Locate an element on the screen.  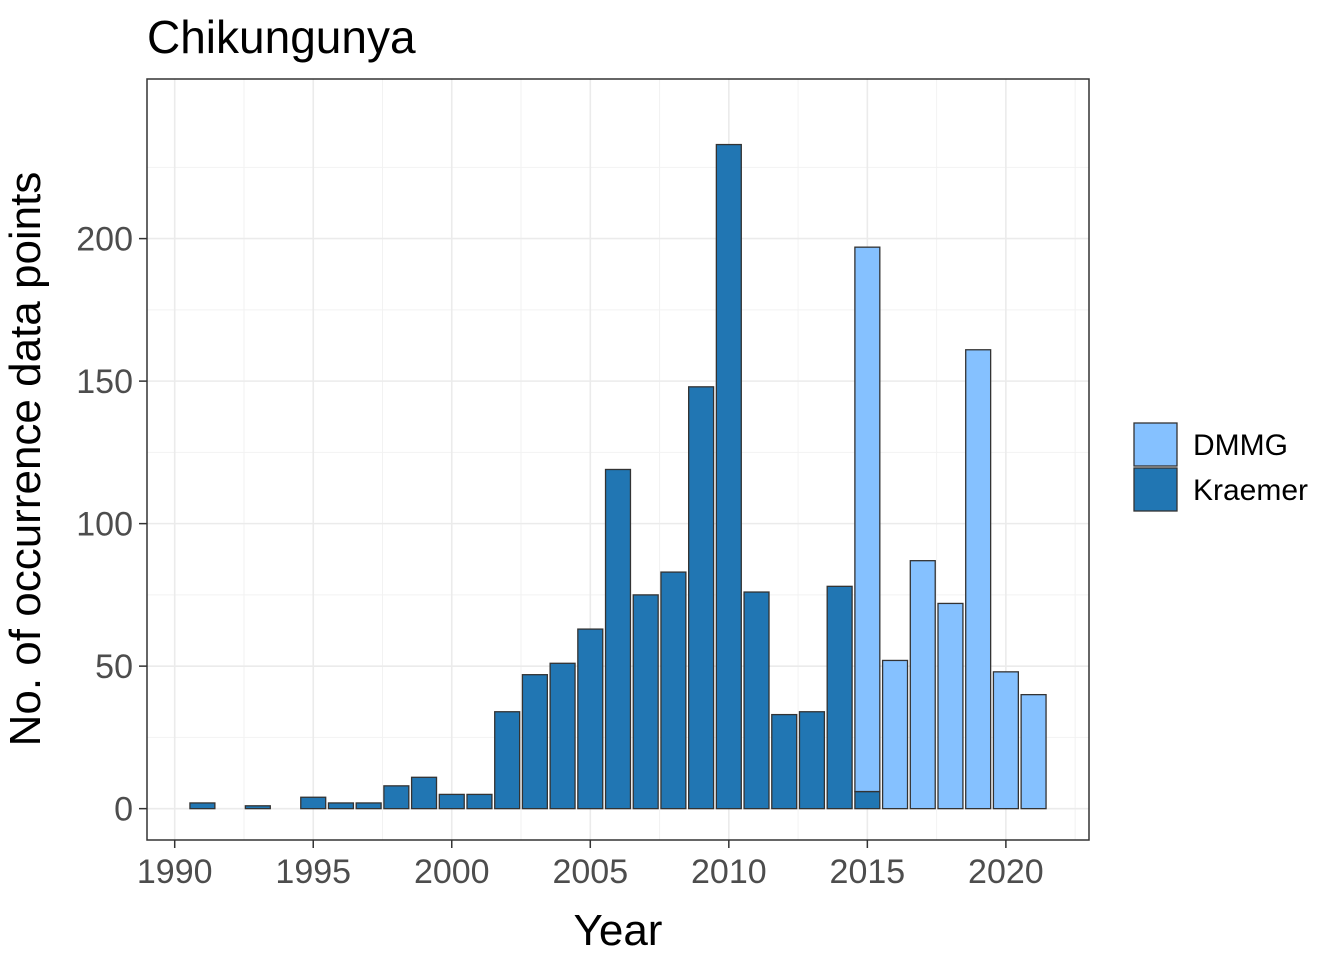
legend-key-kraemer is located at coordinates (1155, 489).